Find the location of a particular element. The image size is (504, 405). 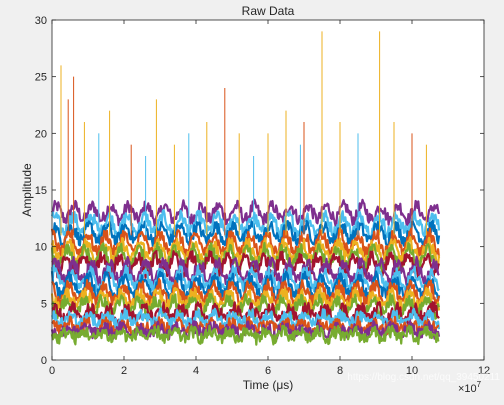

x-tick-label-2: 2 is located at coordinates (124, 371).